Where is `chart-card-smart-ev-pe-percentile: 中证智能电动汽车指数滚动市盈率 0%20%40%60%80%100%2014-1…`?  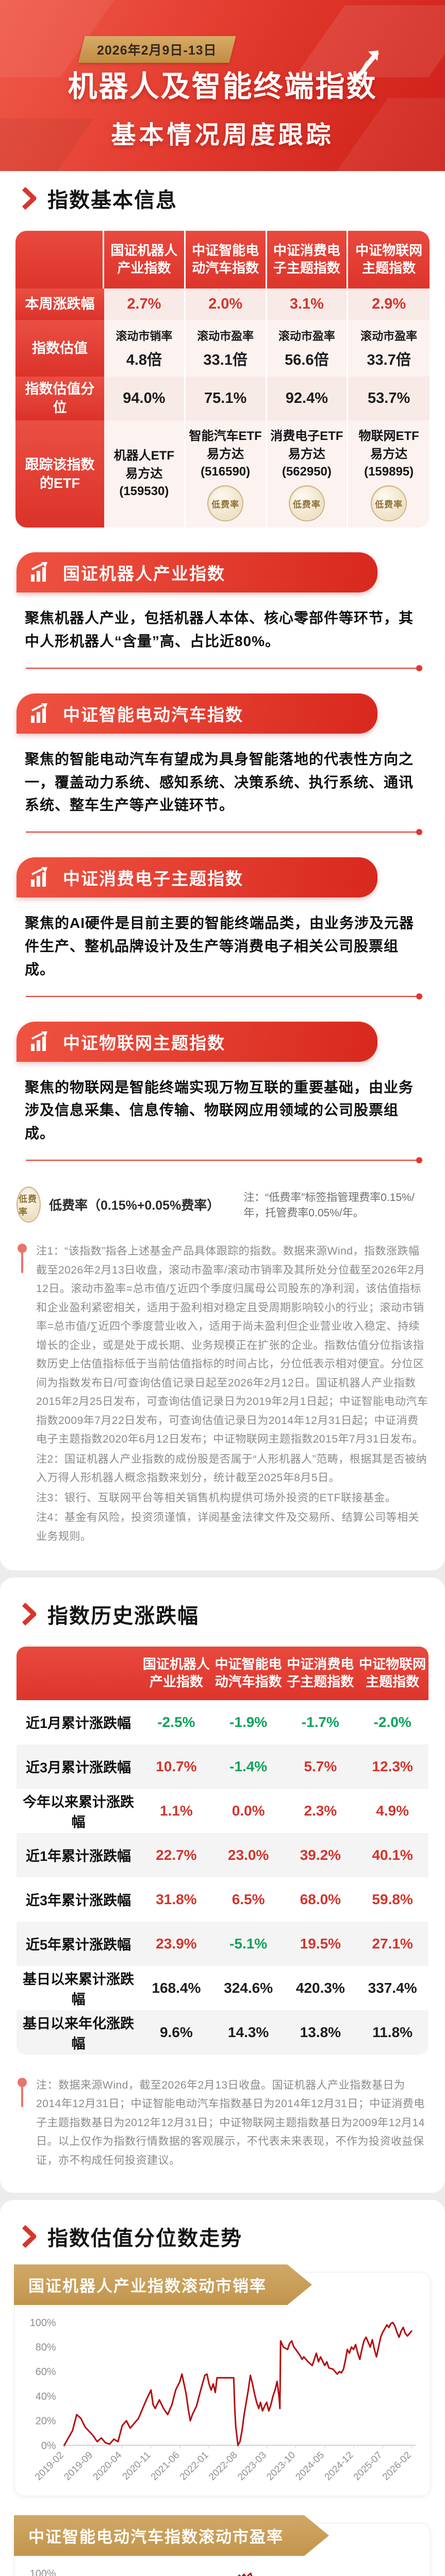 chart-card-smart-ev-pe-percentile: 中证智能电动汽车指数滚动市盈率 0%20%40%60%80%100%2014-1… is located at coordinates (223, 2549).